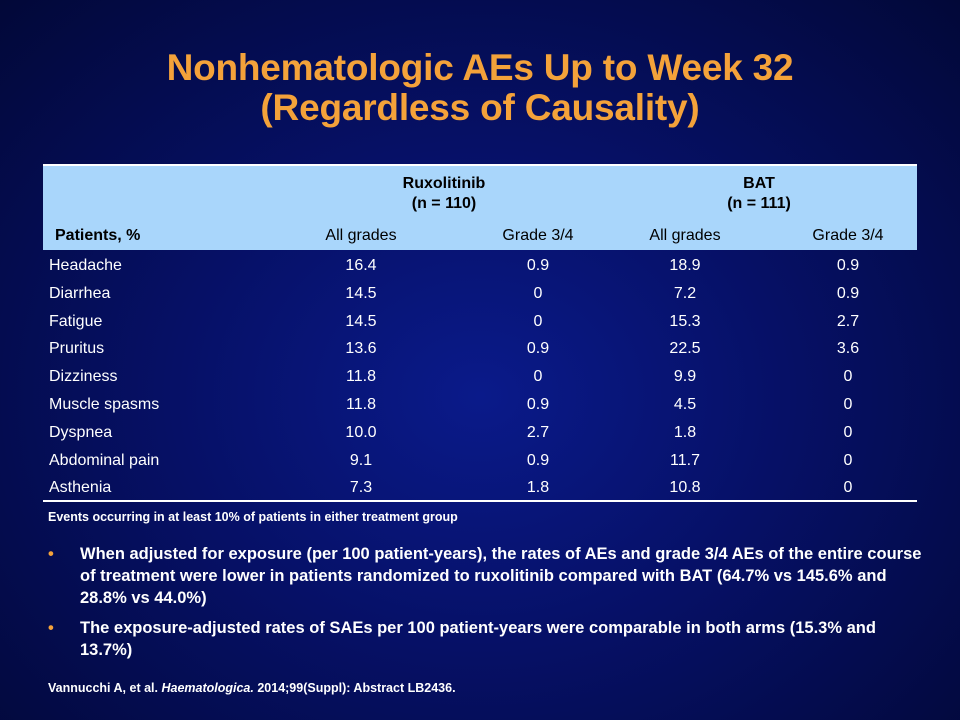  What do you see at coordinates (759, 183) in the screenshot?
I see `group-name: BAT` at bounding box center [759, 183].